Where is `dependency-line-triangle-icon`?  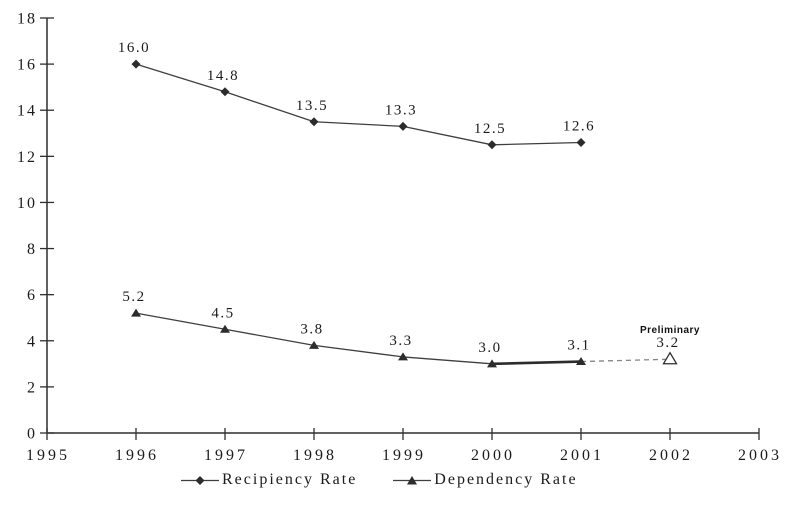
dependency-line-triangle-icon is located at coordinates (412, 479).